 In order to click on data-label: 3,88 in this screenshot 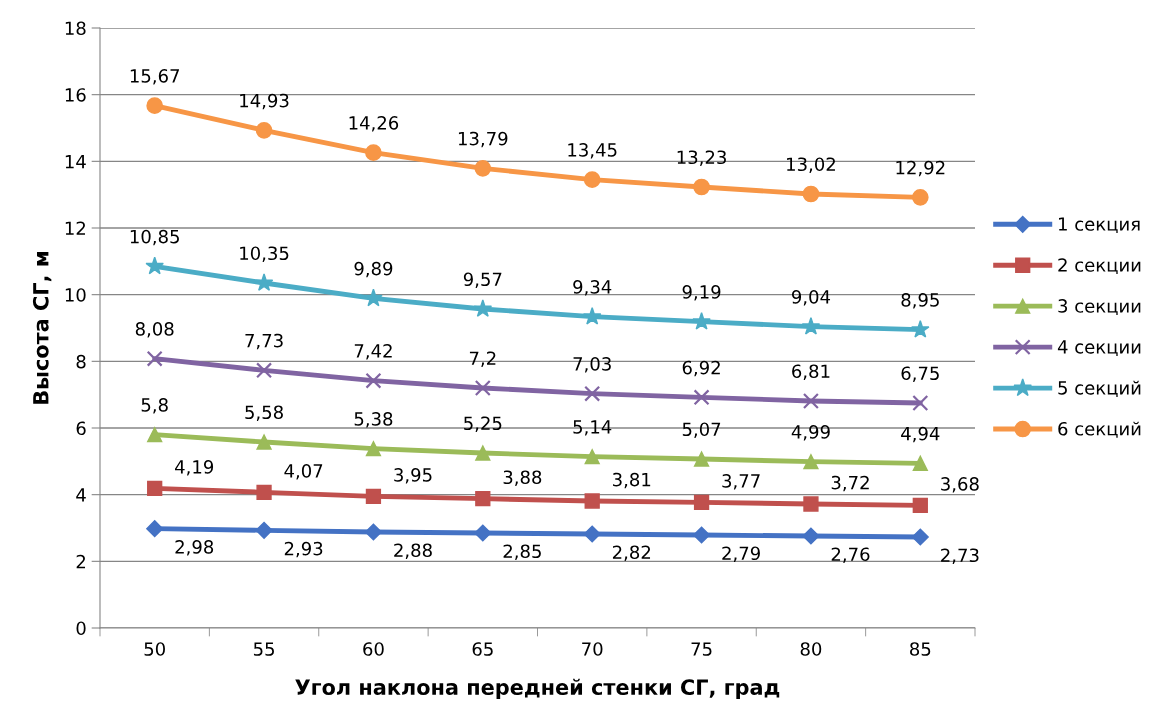, I will do `click(522, 478)`.